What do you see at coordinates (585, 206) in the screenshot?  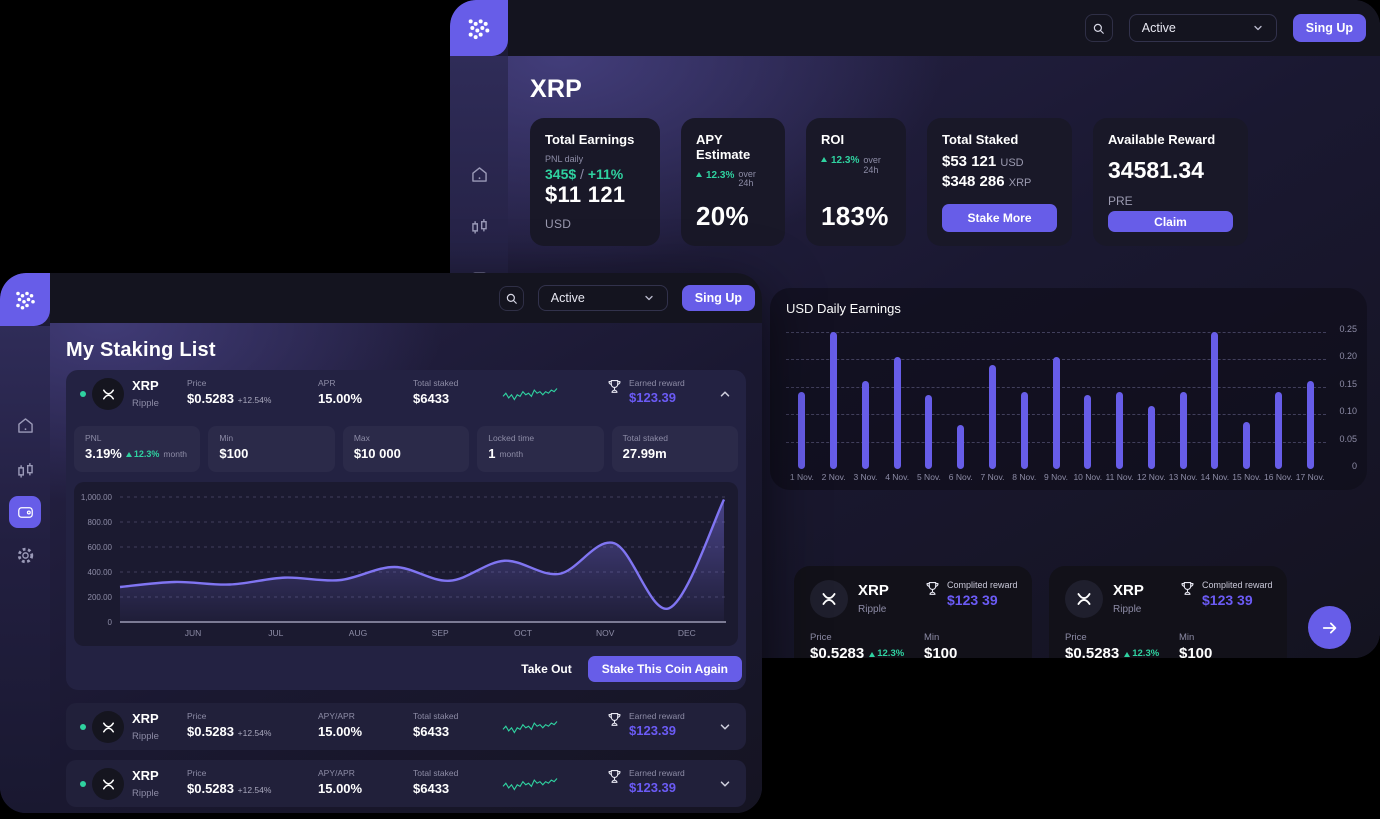 I see `total-earnings-value: $11 121 USD` at bounding box center [585, 206].